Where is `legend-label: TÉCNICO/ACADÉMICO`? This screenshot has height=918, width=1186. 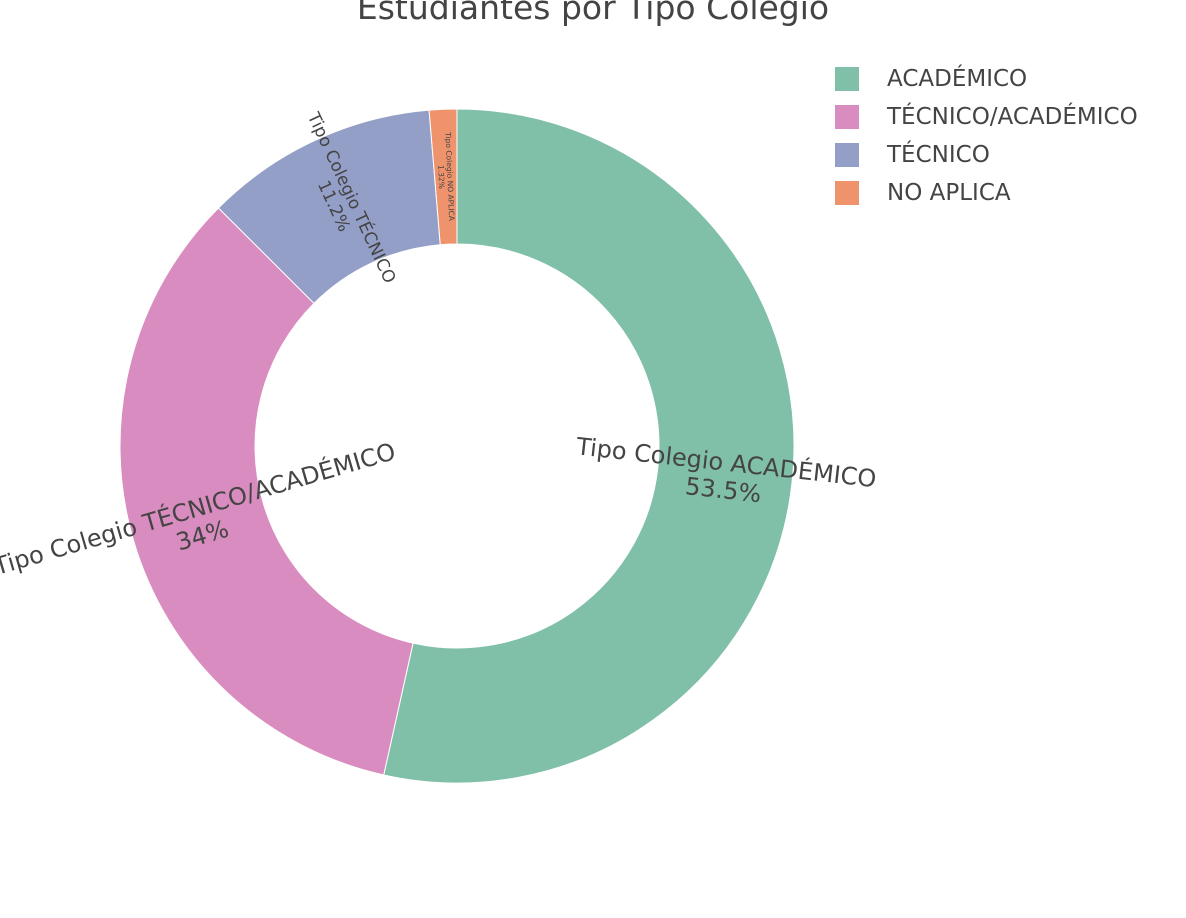
legend-label: TÉCNICO/ACADÉMICO is located at coordinates (1012, 117).